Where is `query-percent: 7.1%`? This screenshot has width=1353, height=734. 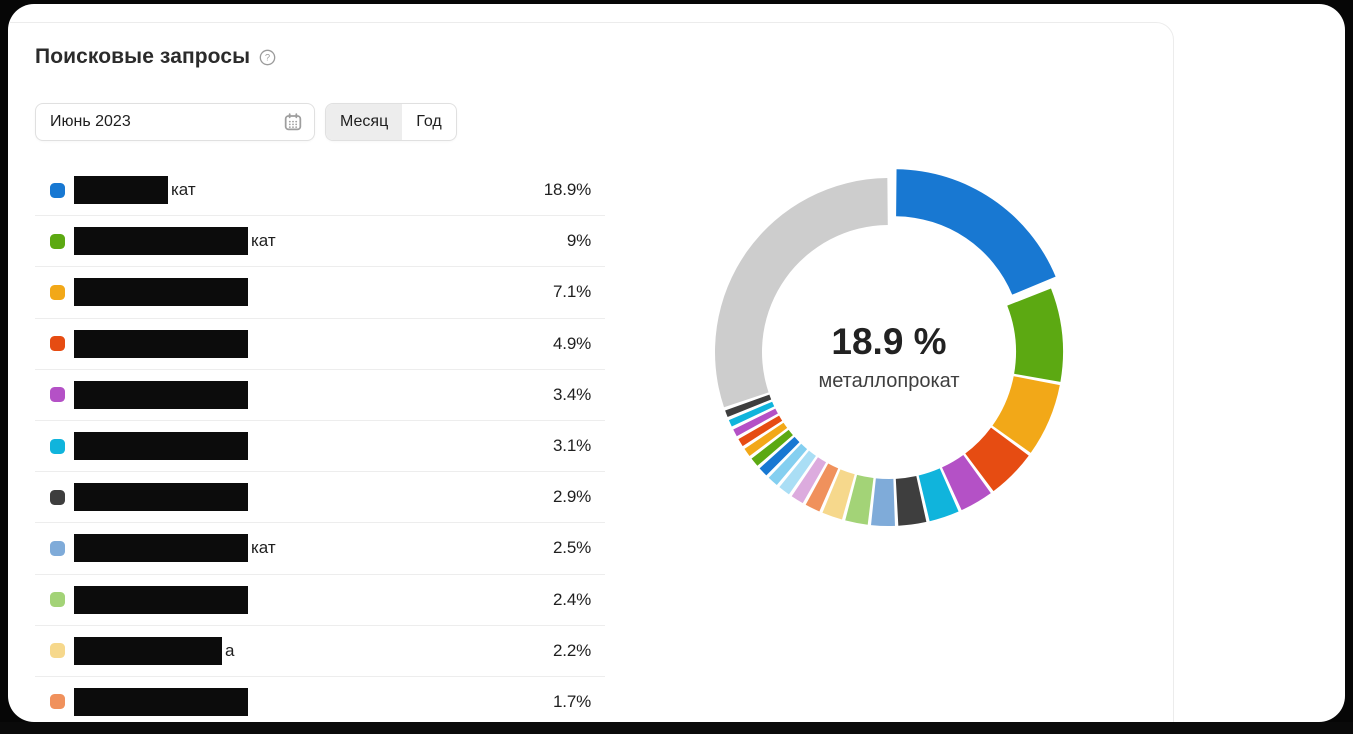 query-percent: 7.1% is located at coordinates (572, 292).